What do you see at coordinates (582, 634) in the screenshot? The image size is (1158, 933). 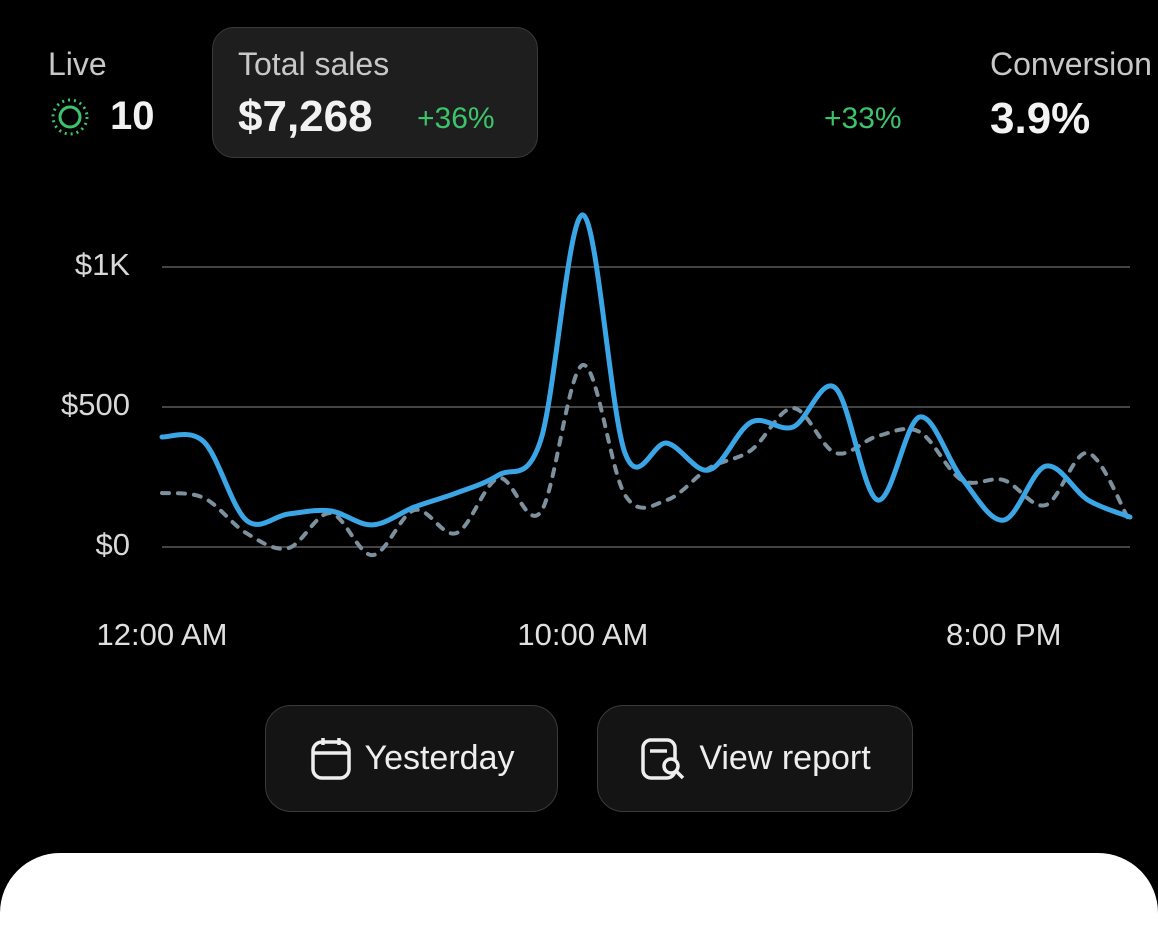 I see `x-tick-label: 10:00 AM` at bounding box center [582, 634].